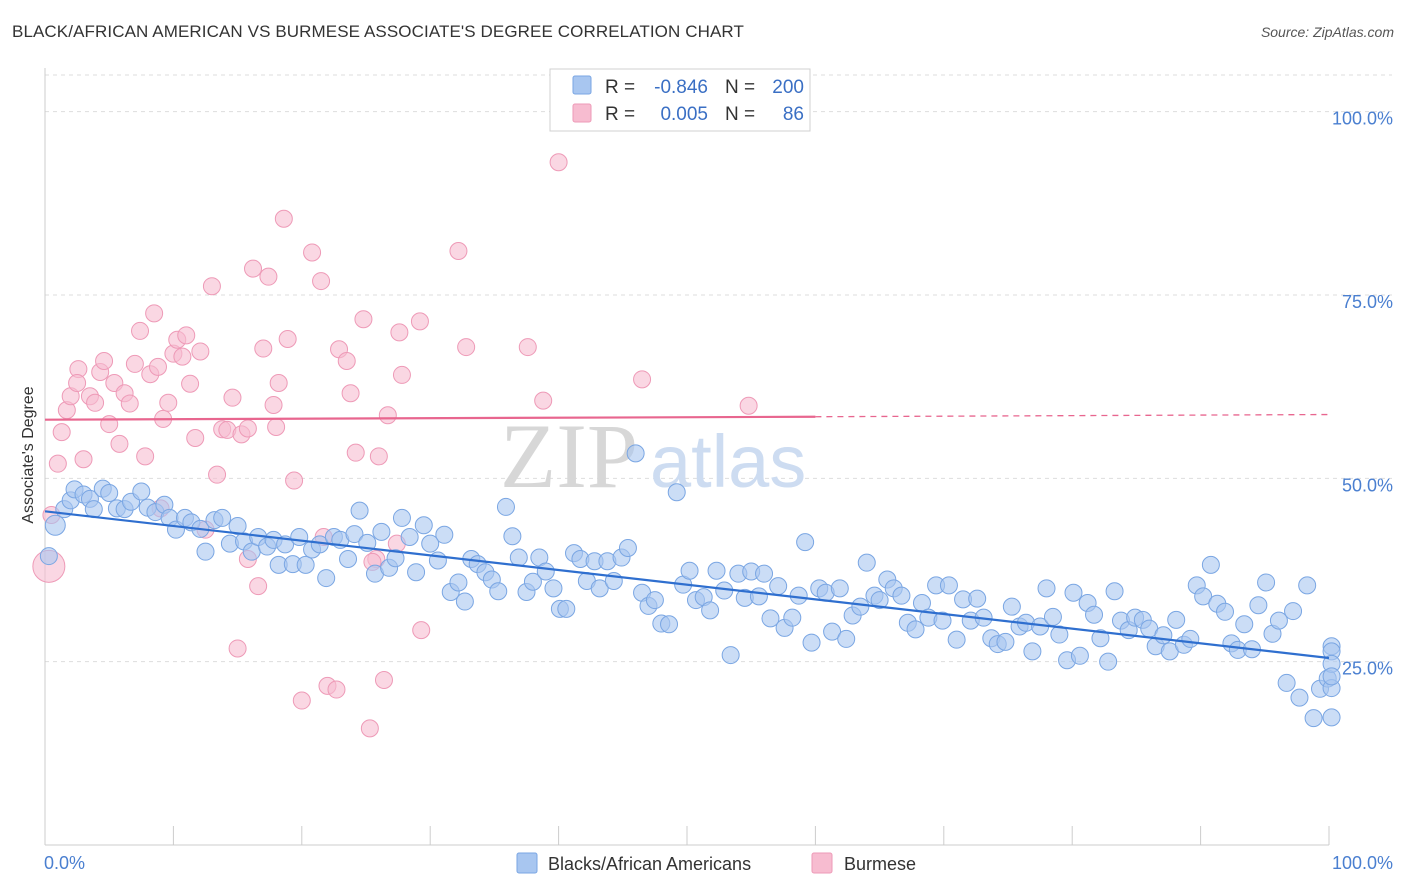 The height and width of the screenshot is (892, 1406). What do you see at coordinates (620, 114) in the screenshot?
I see `stats-pink-r-label: R =` at bounding box center [620, 114].